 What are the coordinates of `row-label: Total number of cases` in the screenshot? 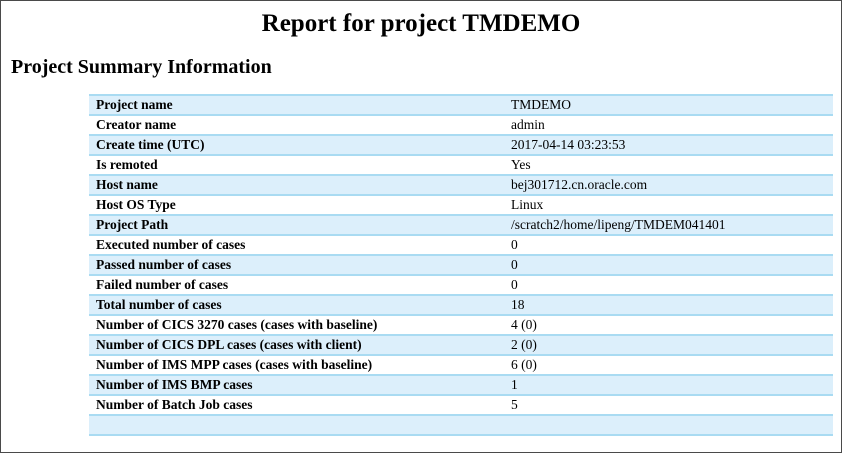 It's located at (159, 304).